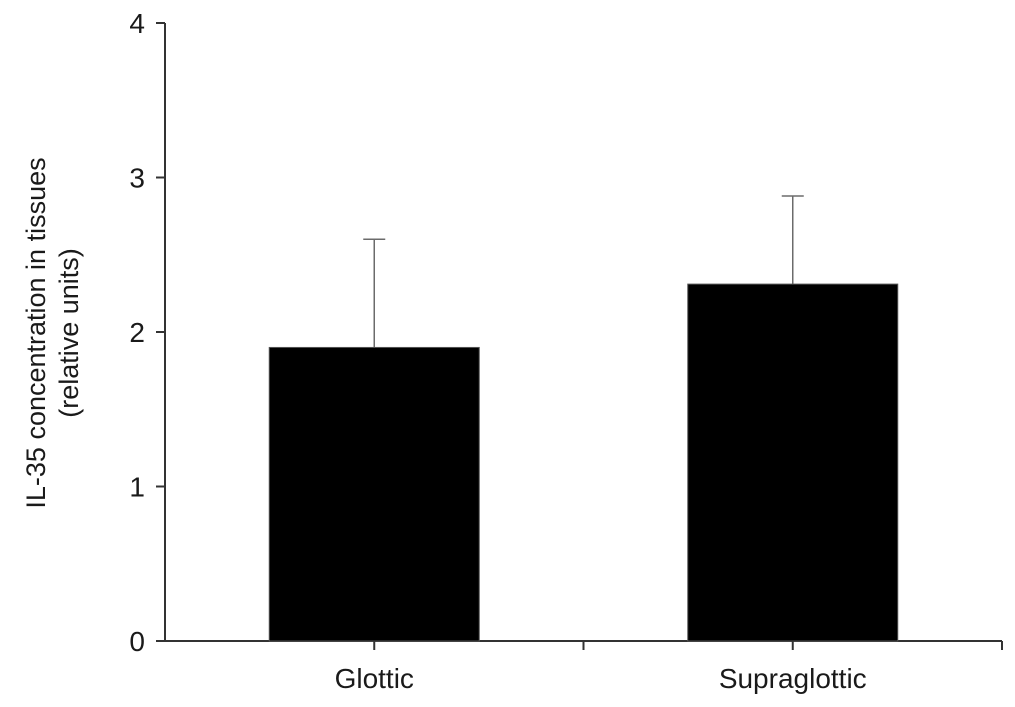  What do you see at coordinates (793, 462) in the screenshot?
I see `bar-supraglottic` at bounding box center [793, 462].